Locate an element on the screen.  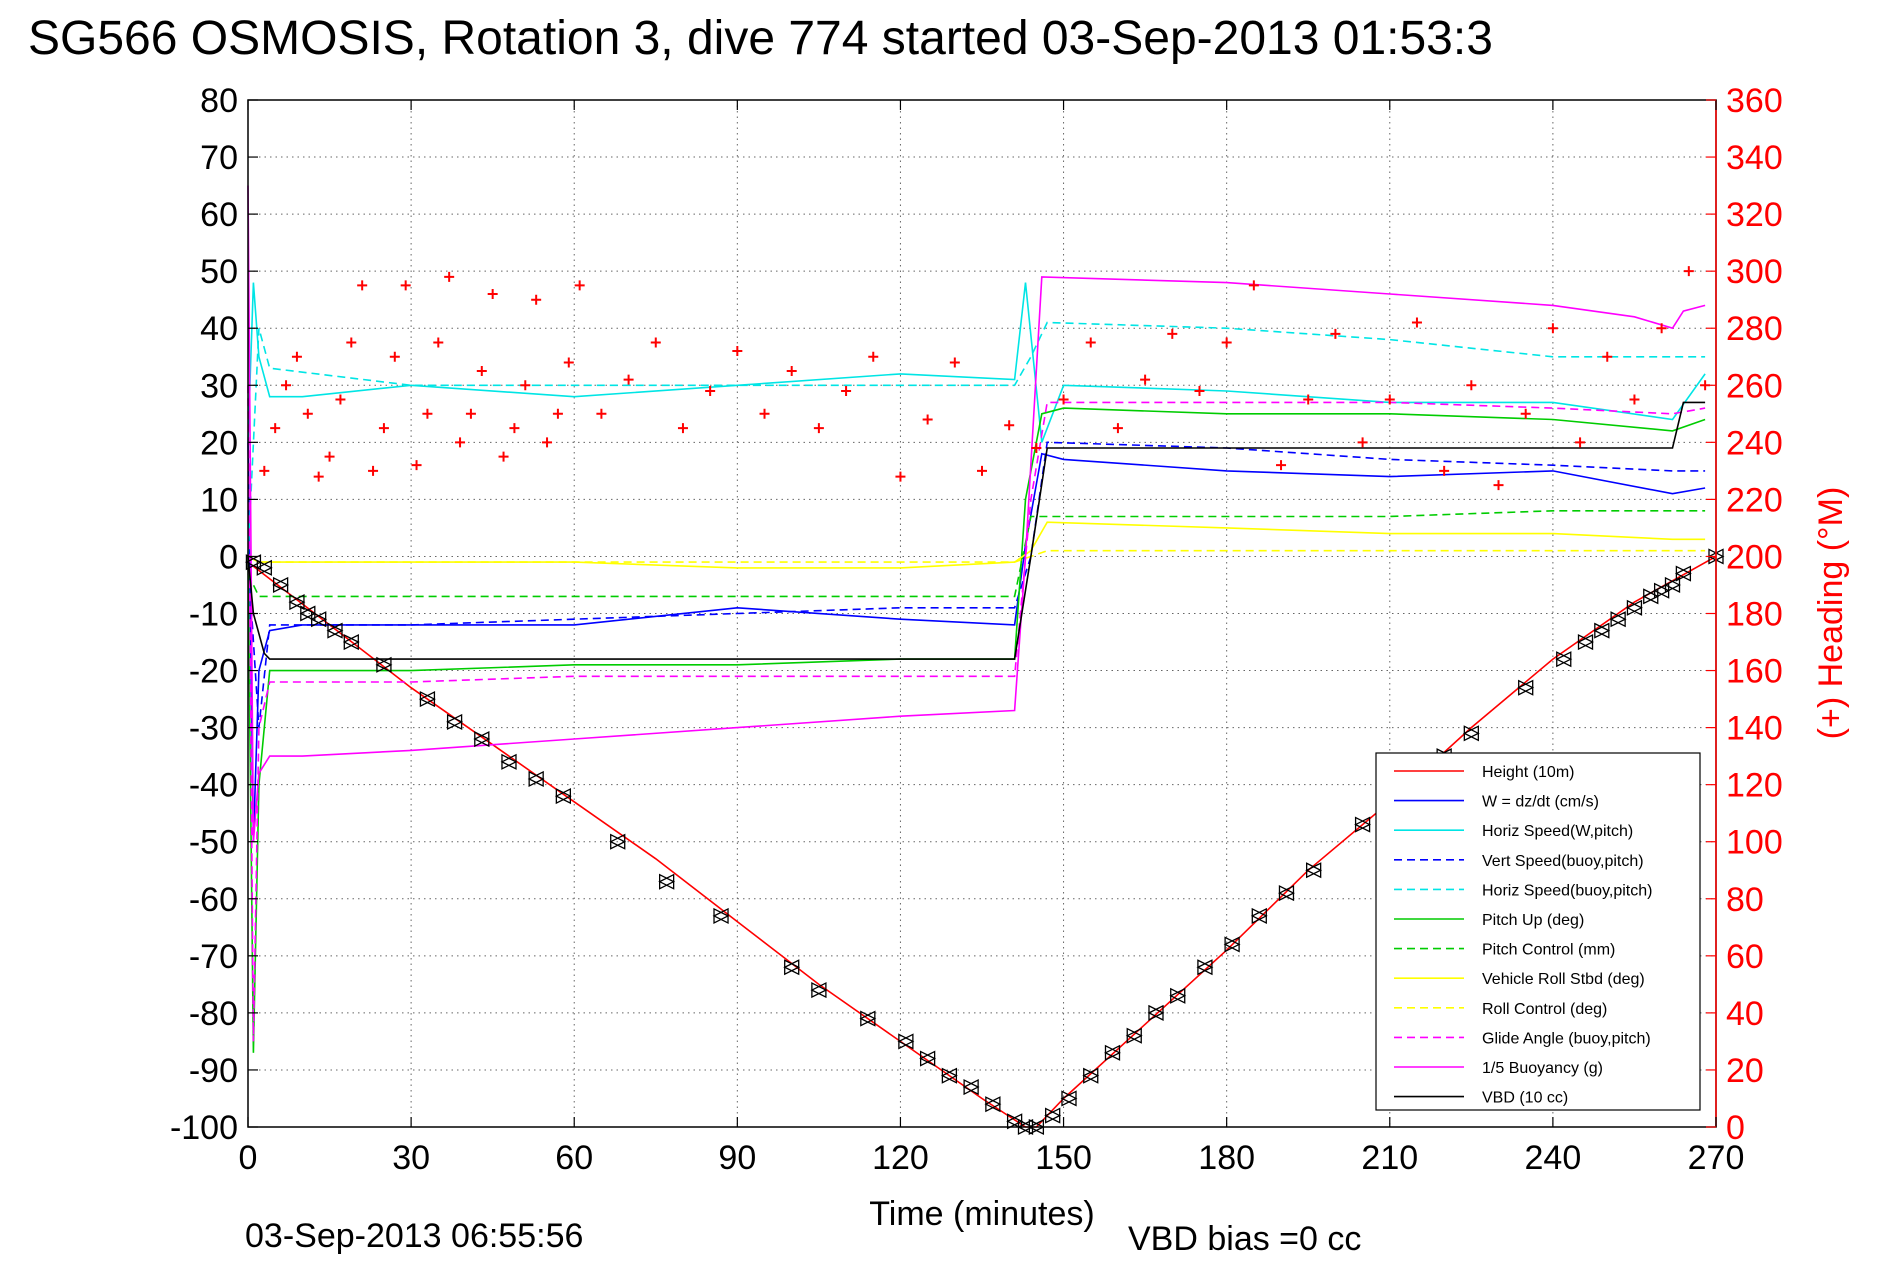
legend-label-0: Height (10m) is located at coordinates (1528, 772).